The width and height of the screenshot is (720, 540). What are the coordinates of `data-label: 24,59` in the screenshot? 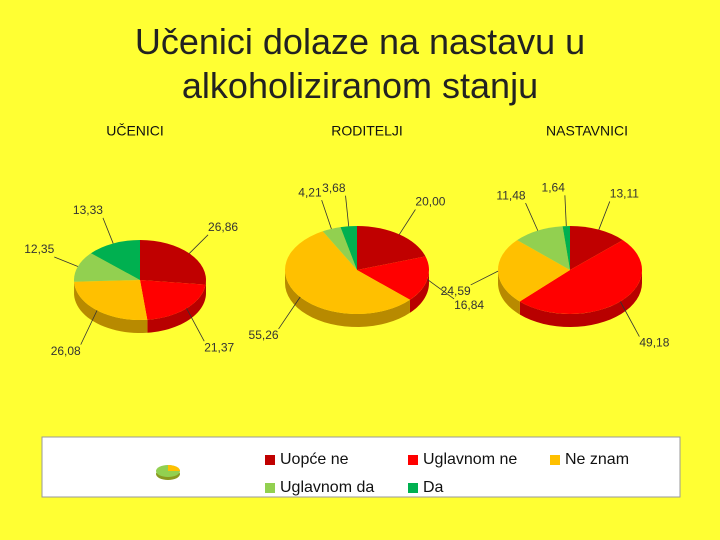 It's located at (456, 291).